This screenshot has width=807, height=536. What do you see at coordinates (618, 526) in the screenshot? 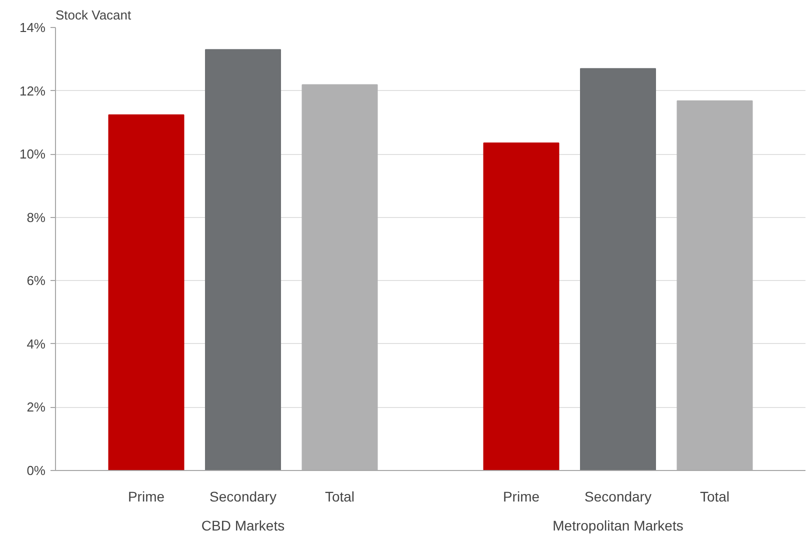
I see `x-tick-label: Metropolitan Markets` at bounding box center [618, 526].